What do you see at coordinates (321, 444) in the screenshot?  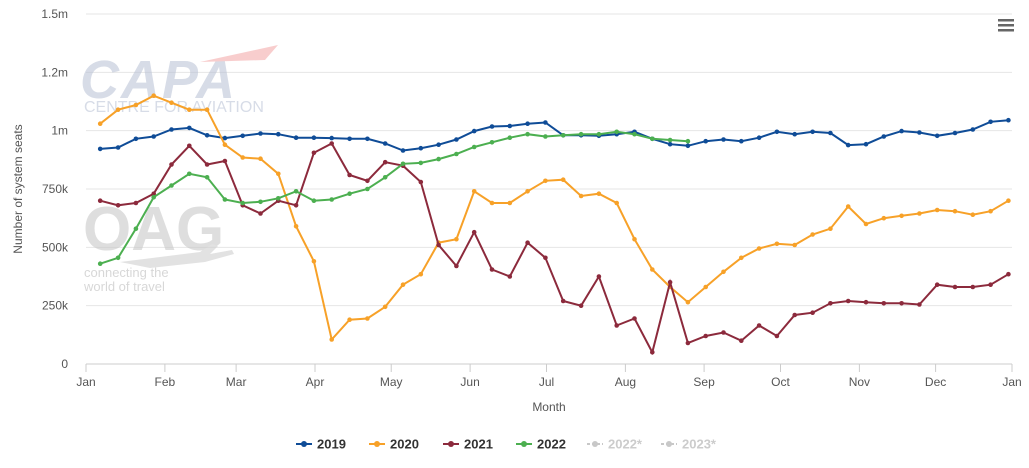 I see `legend-item-2019: 2019` at bounding box center [321, 444].